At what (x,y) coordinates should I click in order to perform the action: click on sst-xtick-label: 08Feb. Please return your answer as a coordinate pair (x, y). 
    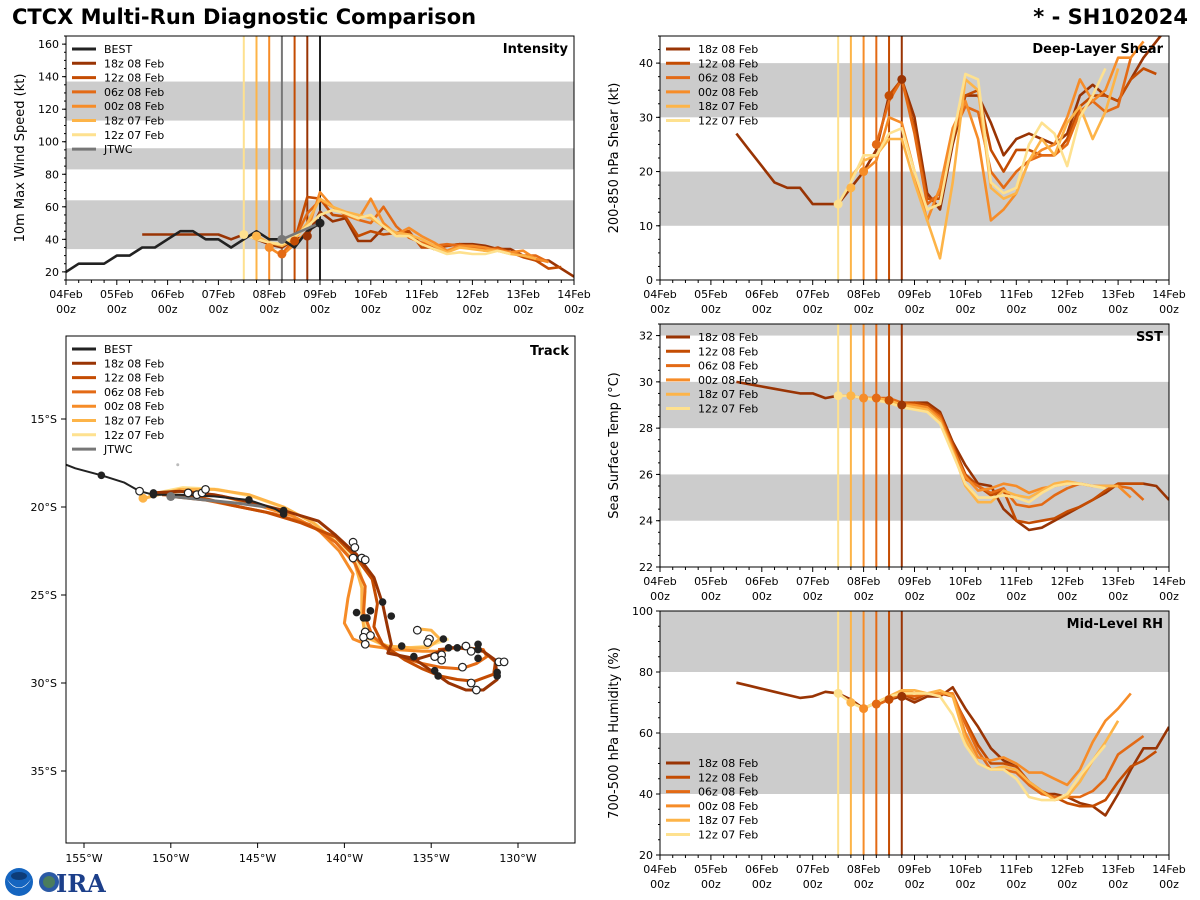
    Looking at the image, I should click on (863, 581).